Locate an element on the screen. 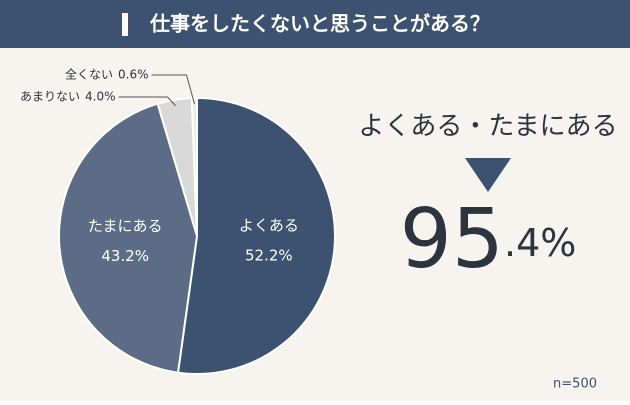 The height and width of the screenshot is (405, 630). summary: 95.4% is located at coordinates (488, 239).